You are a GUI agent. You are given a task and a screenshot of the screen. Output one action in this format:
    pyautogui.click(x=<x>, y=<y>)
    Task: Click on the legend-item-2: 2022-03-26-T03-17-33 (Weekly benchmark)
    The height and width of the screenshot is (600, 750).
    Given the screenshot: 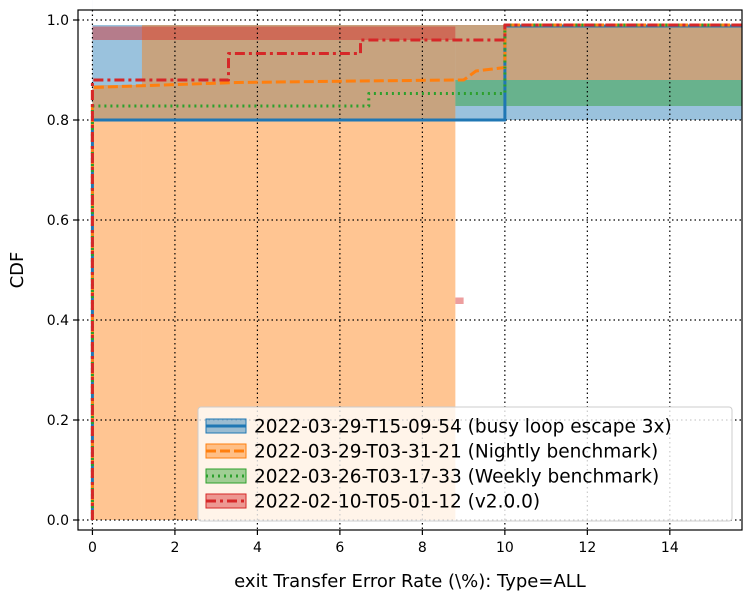 What is the action you would take?
    pyautogui.click(x=432, y=477)
    